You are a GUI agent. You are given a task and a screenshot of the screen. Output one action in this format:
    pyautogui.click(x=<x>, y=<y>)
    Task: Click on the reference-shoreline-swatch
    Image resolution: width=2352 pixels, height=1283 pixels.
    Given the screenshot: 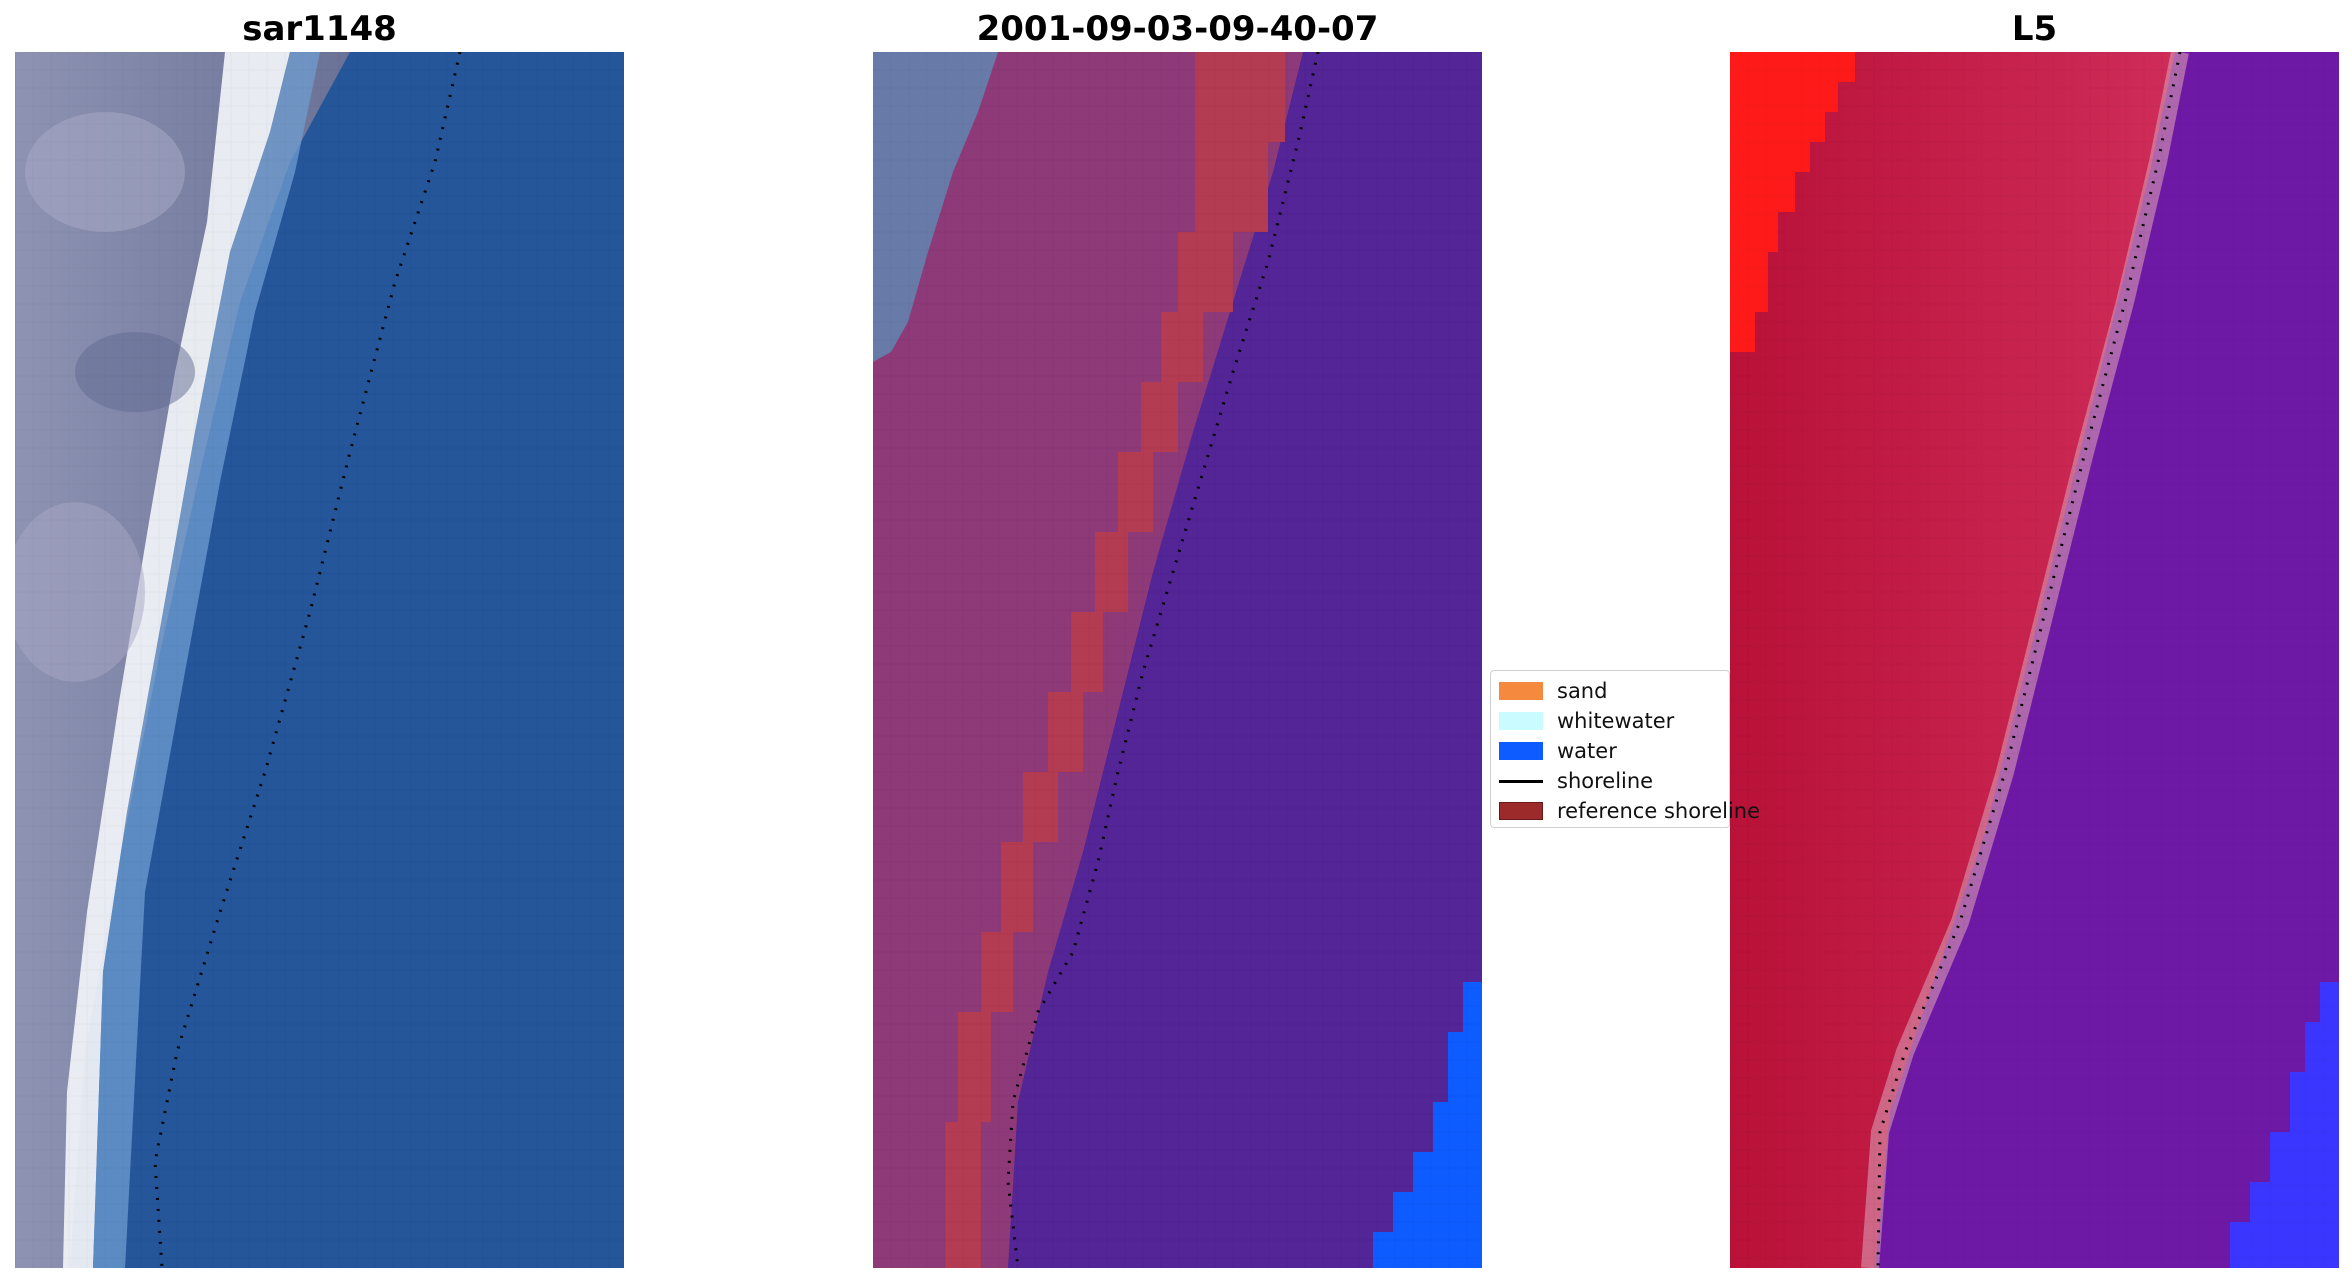 What is the action you would take?
    pyautogui.click(x=1521, y=811)
    